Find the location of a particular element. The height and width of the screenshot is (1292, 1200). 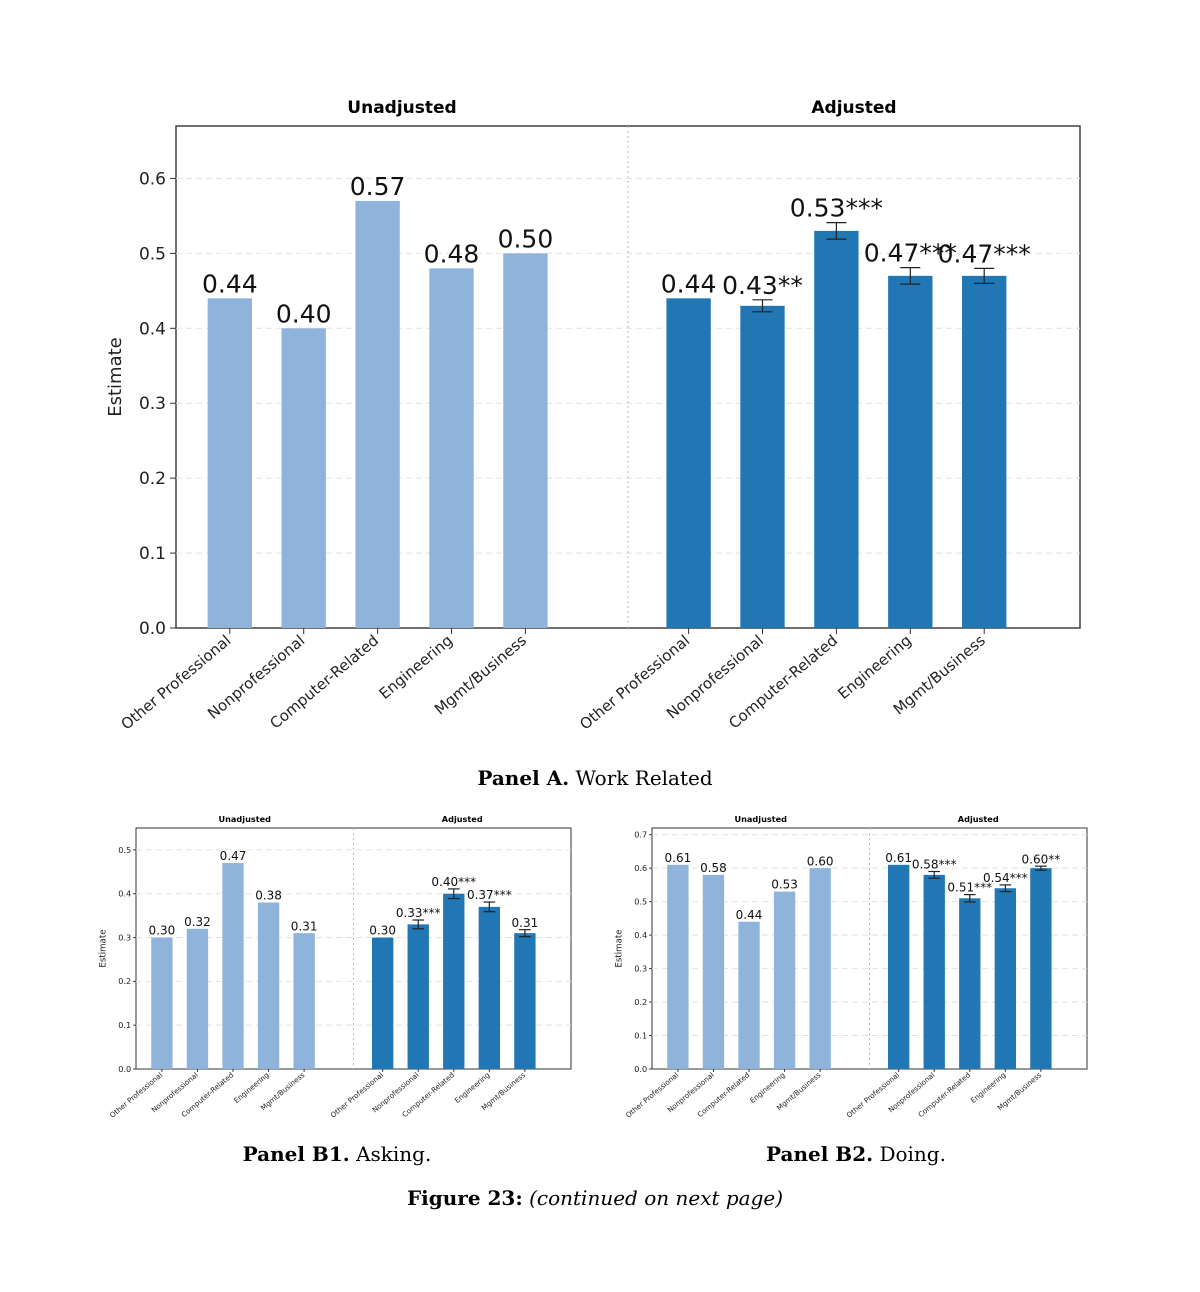

data-label: 0.33*** is located at coordinates (418, 913).